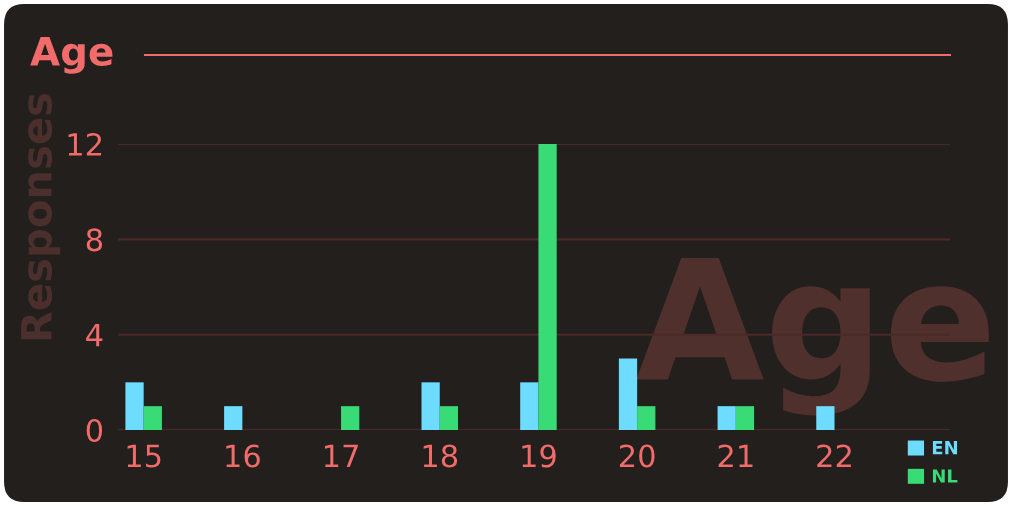 The width and height of the screenshot is (1012, 506). Describe the element at coordinates (735, 456) in the screenshot. I see `x-tick-label: 21` at that location.